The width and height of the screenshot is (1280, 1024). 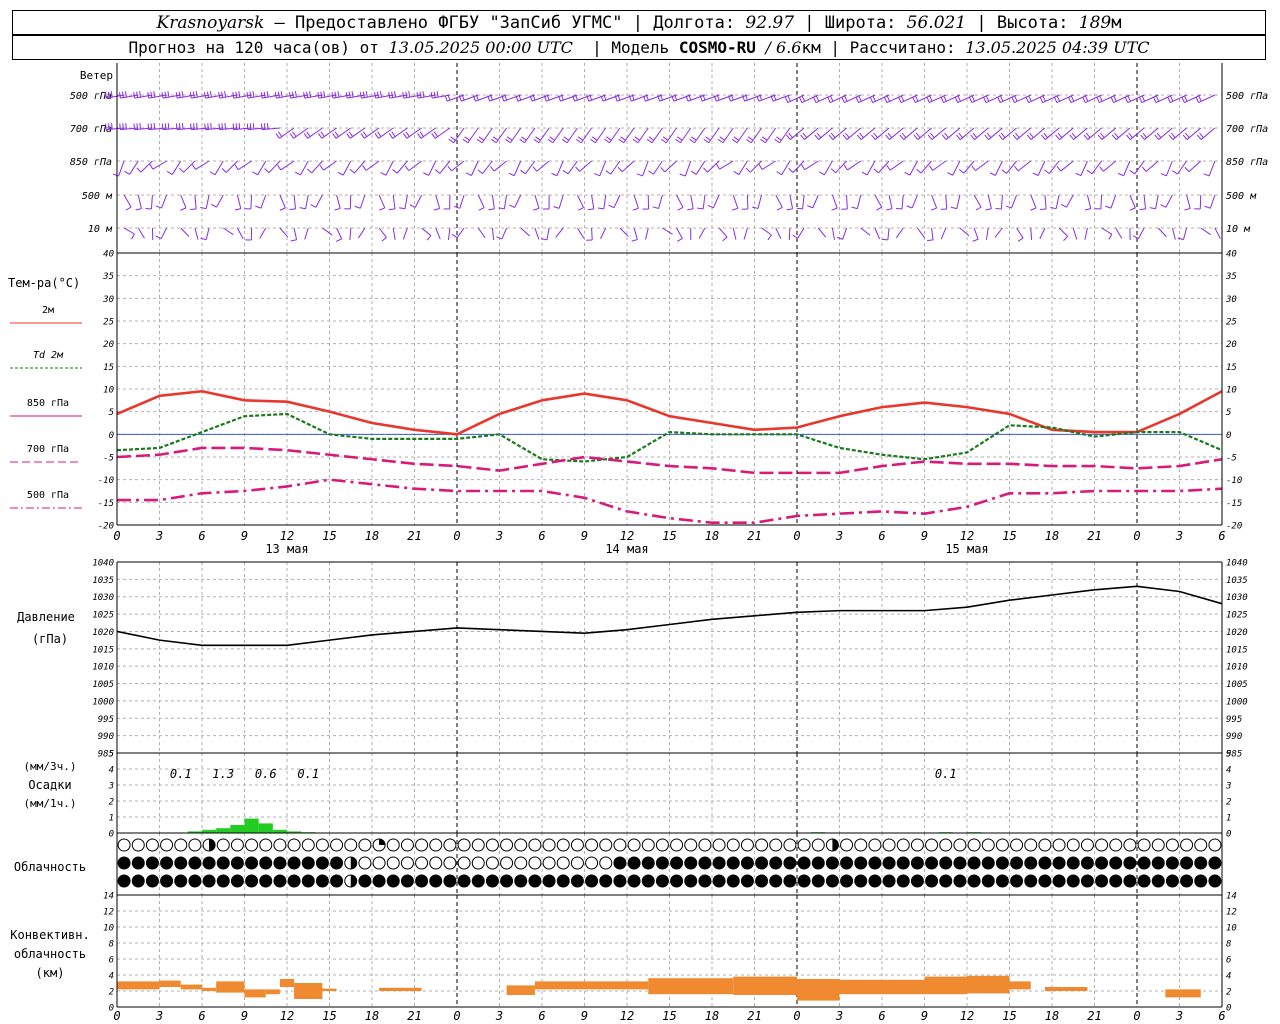 I want to click on x-tick-label: 0, so click(x=1136, y=536).